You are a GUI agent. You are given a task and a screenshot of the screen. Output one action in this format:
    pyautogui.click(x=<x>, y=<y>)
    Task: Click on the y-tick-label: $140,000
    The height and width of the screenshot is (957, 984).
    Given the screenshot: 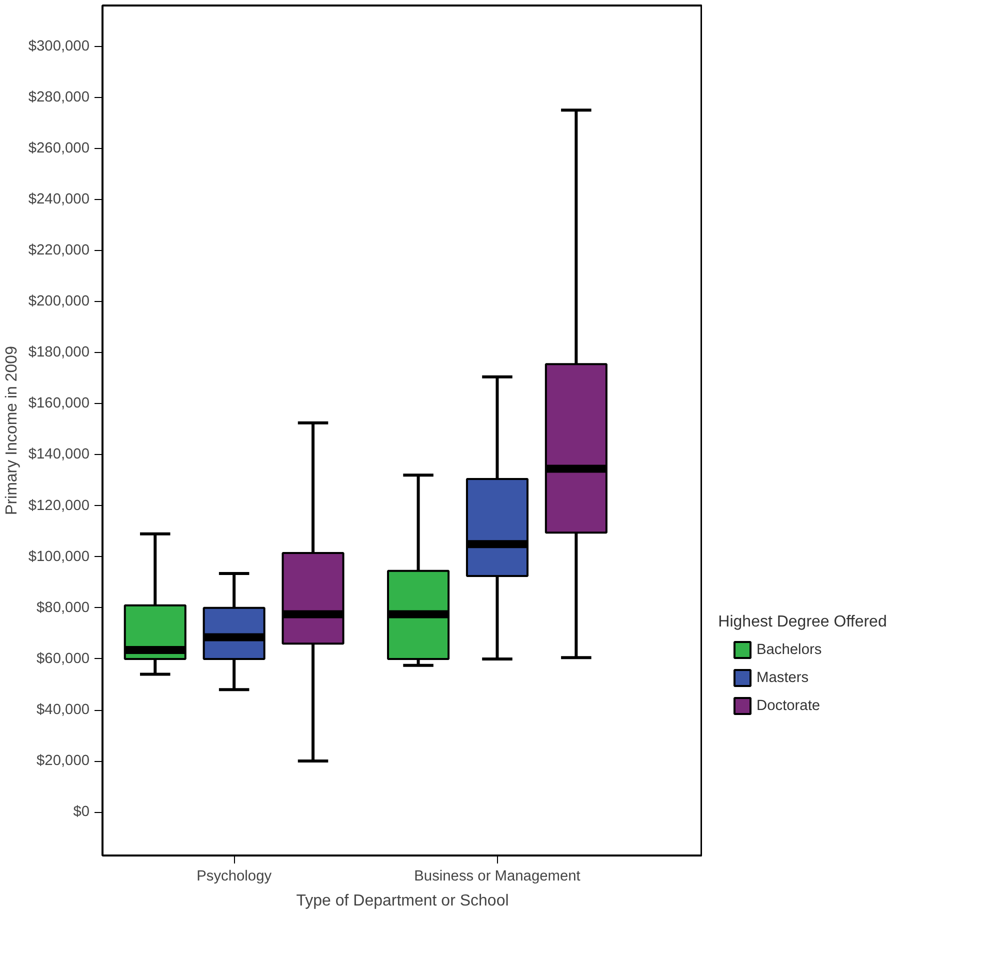 What is the action you would take?
    pyautogui.click(x=59, y=454)
    